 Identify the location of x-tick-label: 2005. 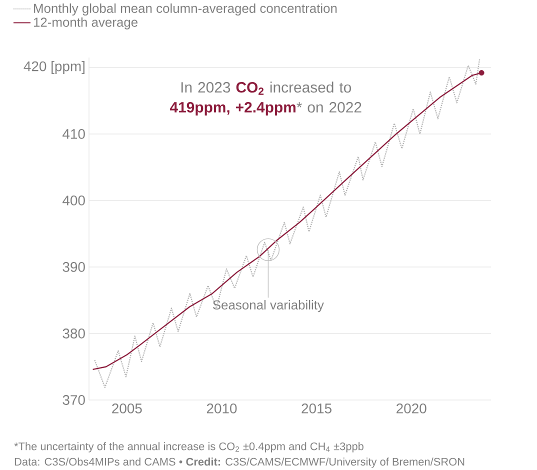
(127, 409).